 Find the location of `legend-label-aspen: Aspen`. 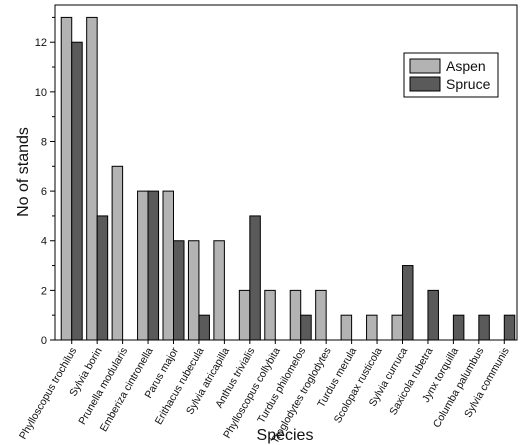

legend-label-aspen: Aspen is located at coordinates (466, 66).